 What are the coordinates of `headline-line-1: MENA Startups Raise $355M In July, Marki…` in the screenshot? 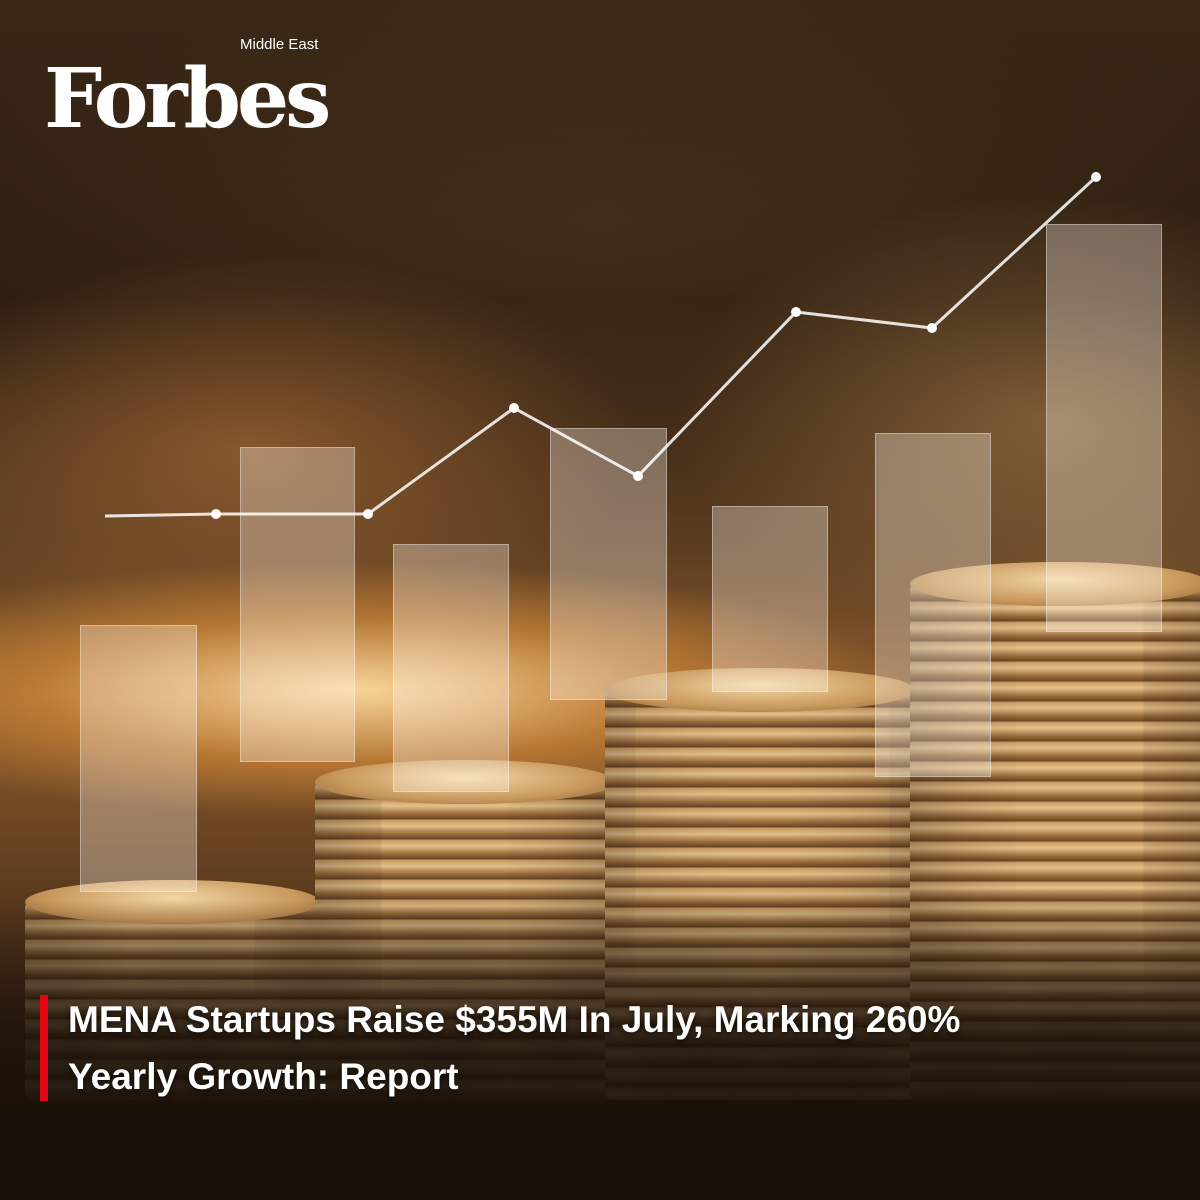 It's located at (514, 1019).